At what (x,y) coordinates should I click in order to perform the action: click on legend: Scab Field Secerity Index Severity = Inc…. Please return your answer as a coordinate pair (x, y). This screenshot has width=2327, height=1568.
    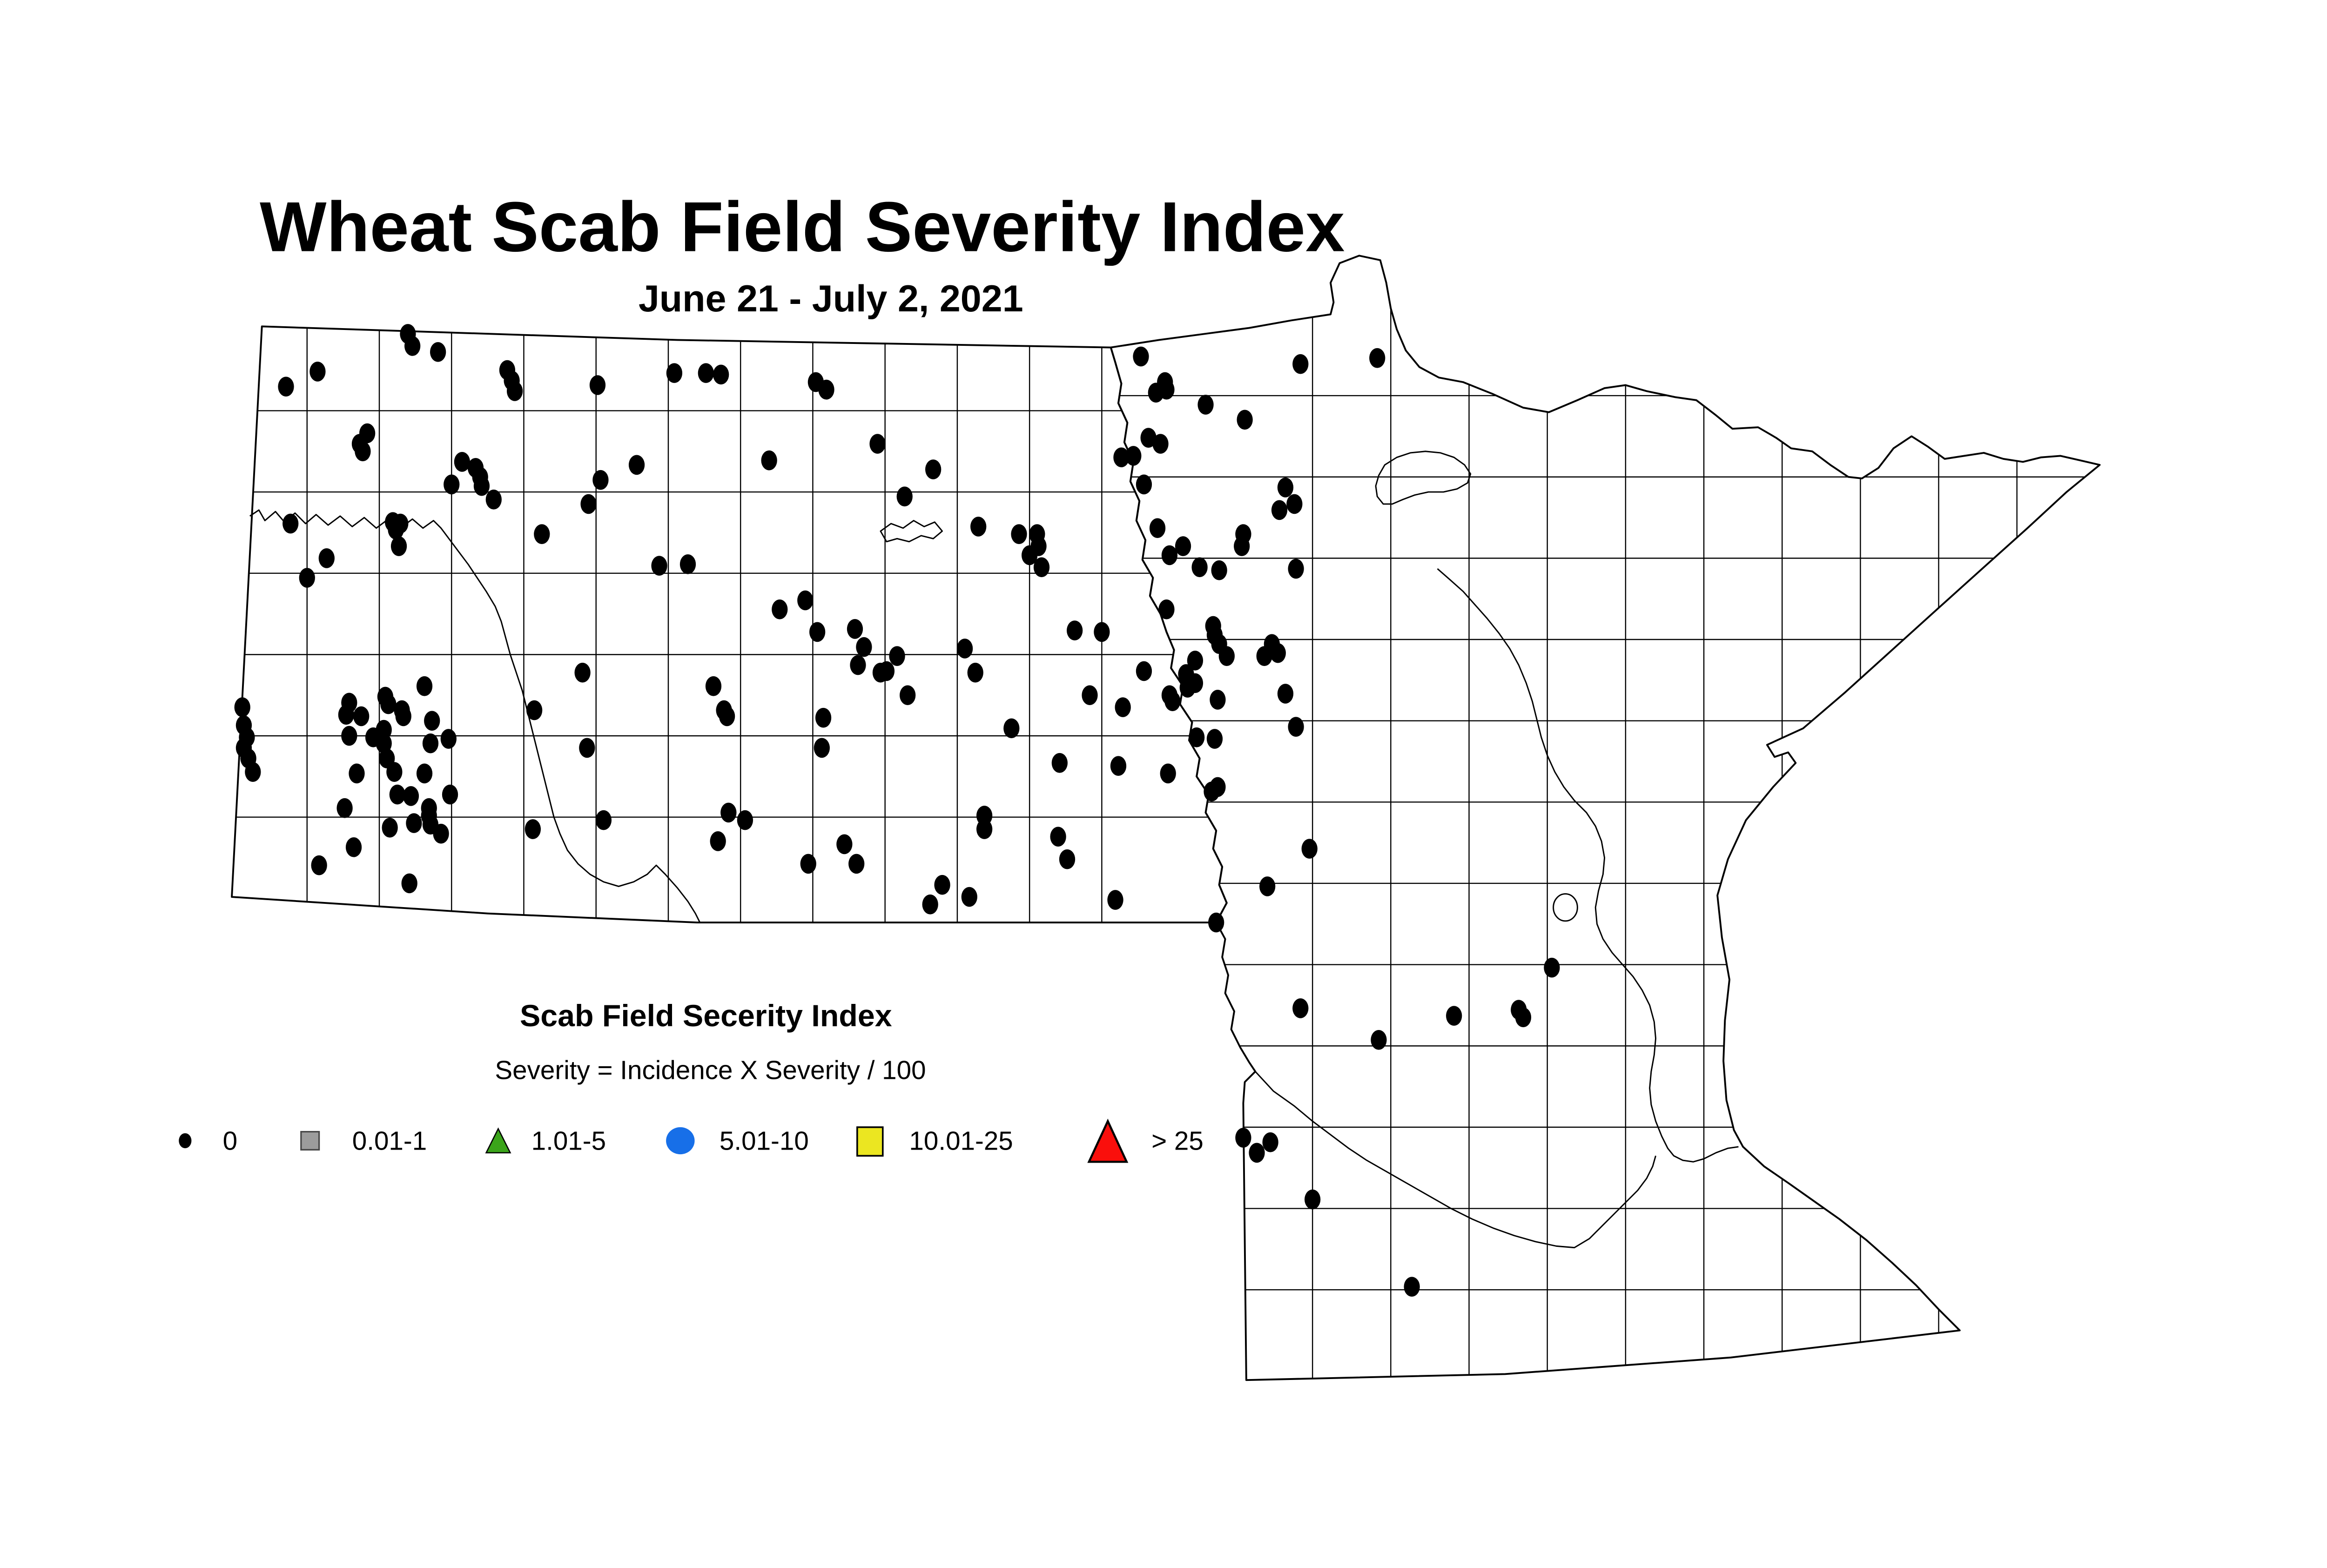
    Looking at the image, I should click on (691, 1081).